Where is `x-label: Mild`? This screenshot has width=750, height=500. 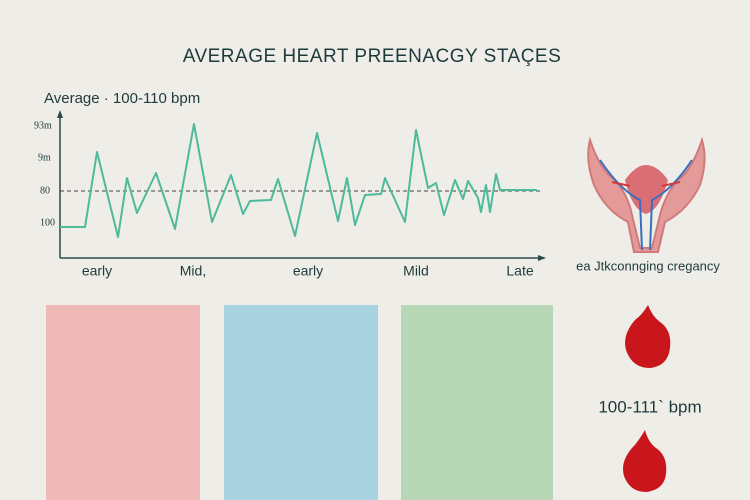 x-label: Mild is located at coordinates (416, 271).